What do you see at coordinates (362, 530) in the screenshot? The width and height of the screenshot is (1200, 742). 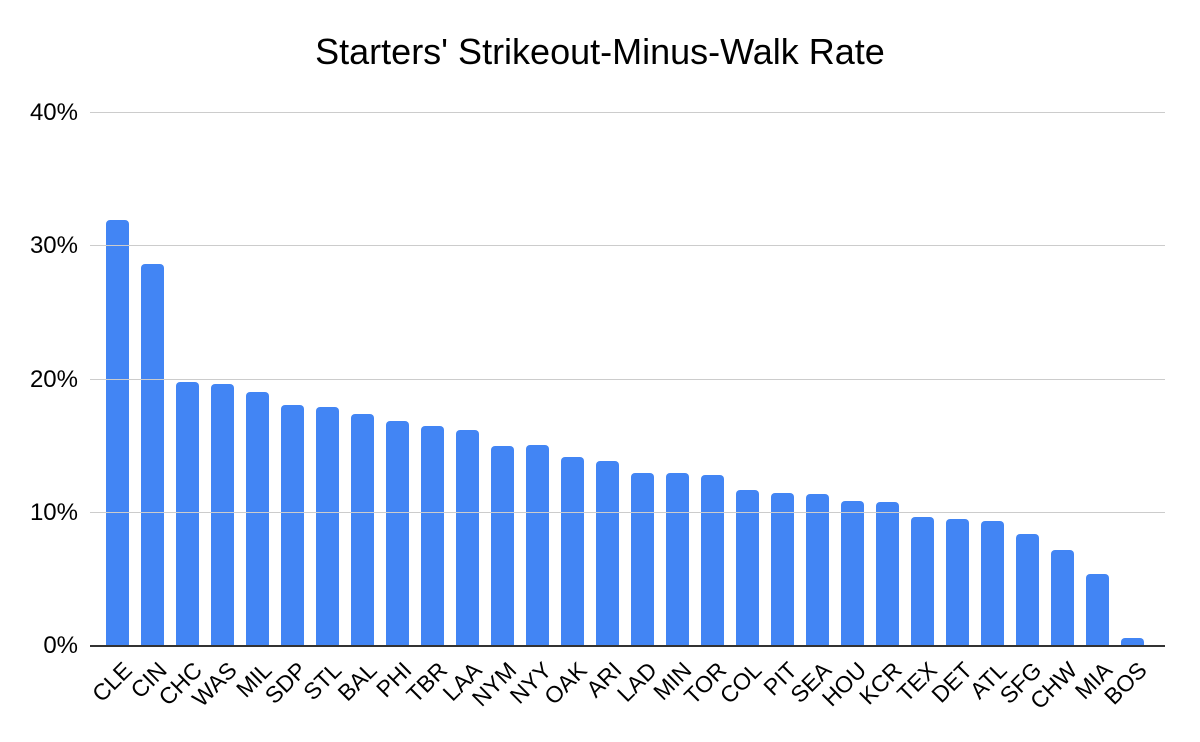 I see `bar-BAL` at bounding box center [362, 530].